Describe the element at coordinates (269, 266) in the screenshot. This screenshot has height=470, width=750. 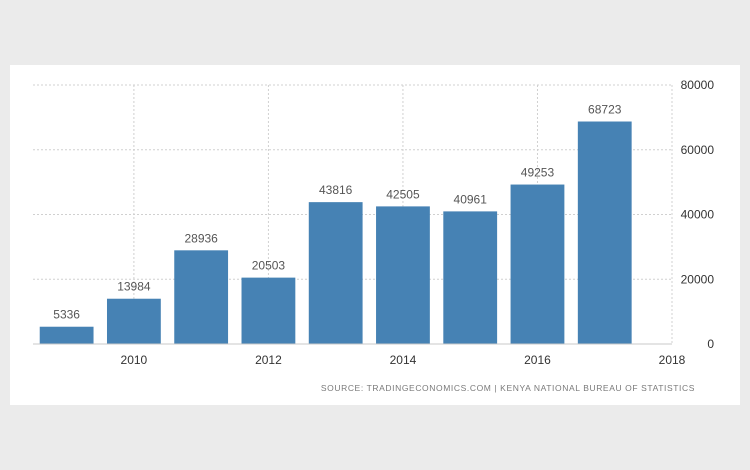
I see `bar-value-label: 20503` at that location.